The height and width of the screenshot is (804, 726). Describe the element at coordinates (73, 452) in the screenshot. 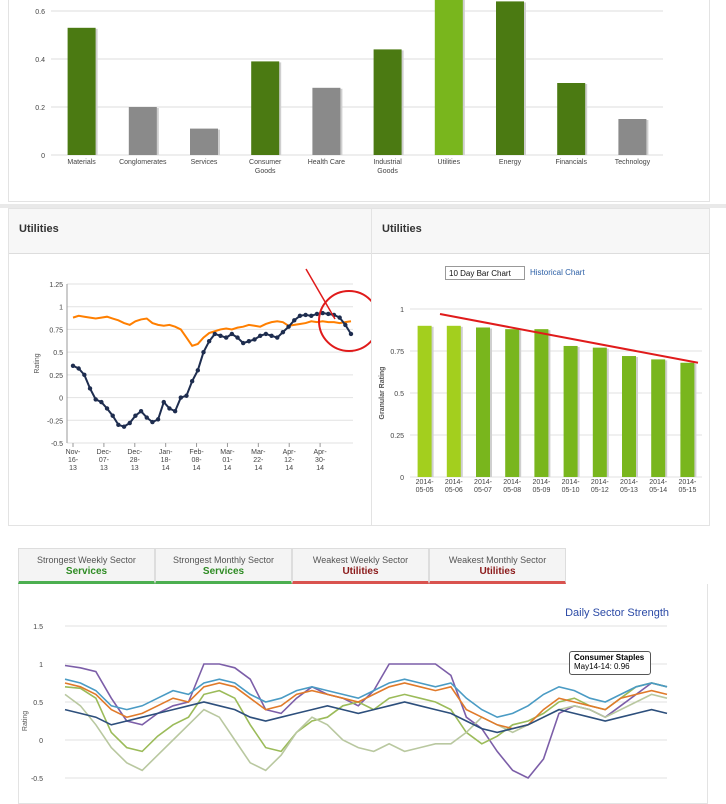

I see `x-tick-label: Nov-` at that location.